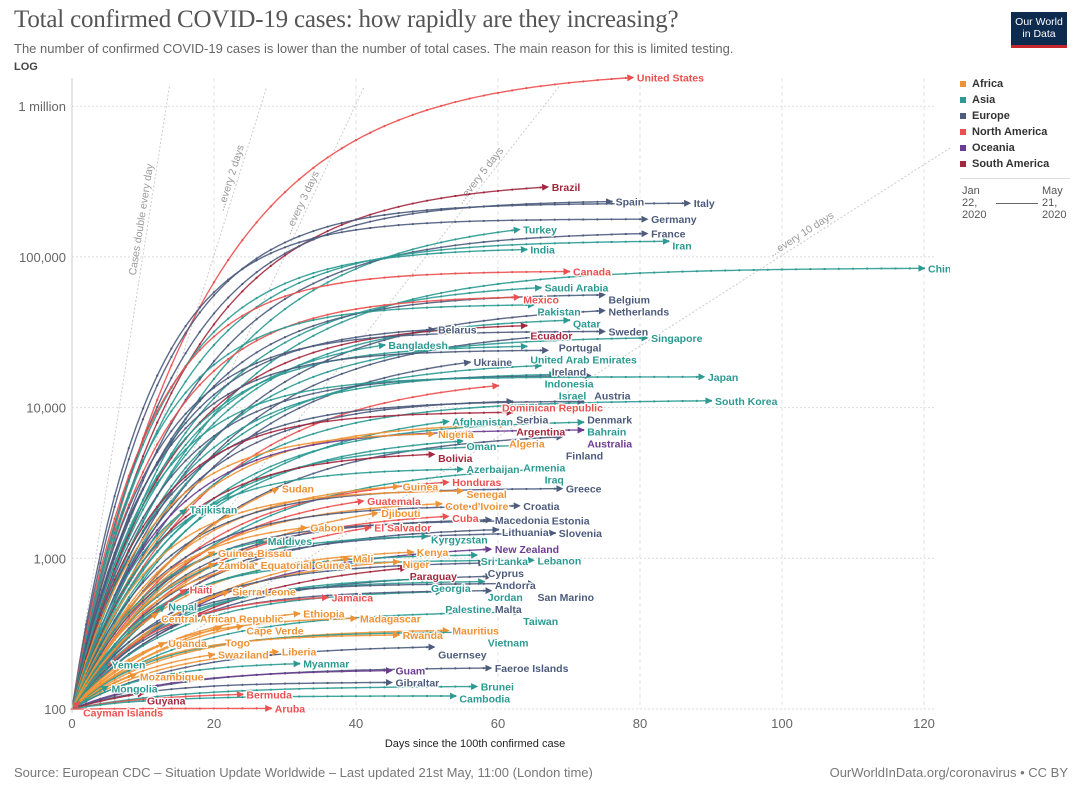 Image resolution: width=1080 pixels, height=786 pixels. What do you see at coordinates (290, 709) in the screenshot?
I see `series-label: Aruba` at bounding box center [290, 709].